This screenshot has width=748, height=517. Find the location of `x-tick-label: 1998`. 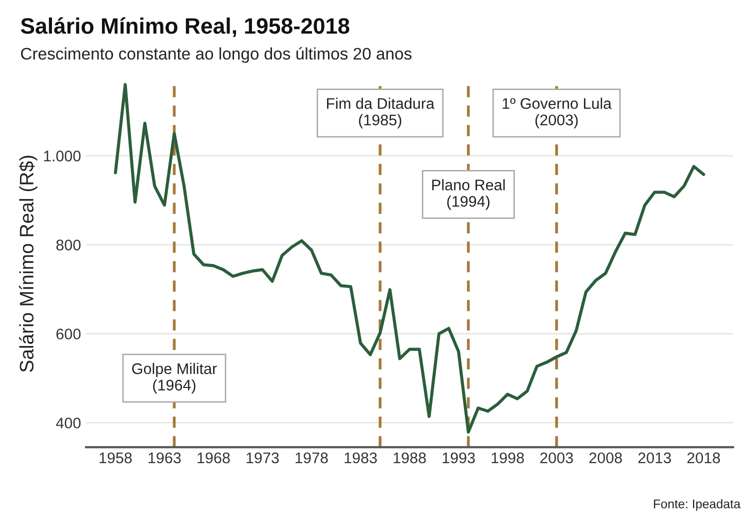

x-tick-label: 1998 is located at coordinates (508, 458).